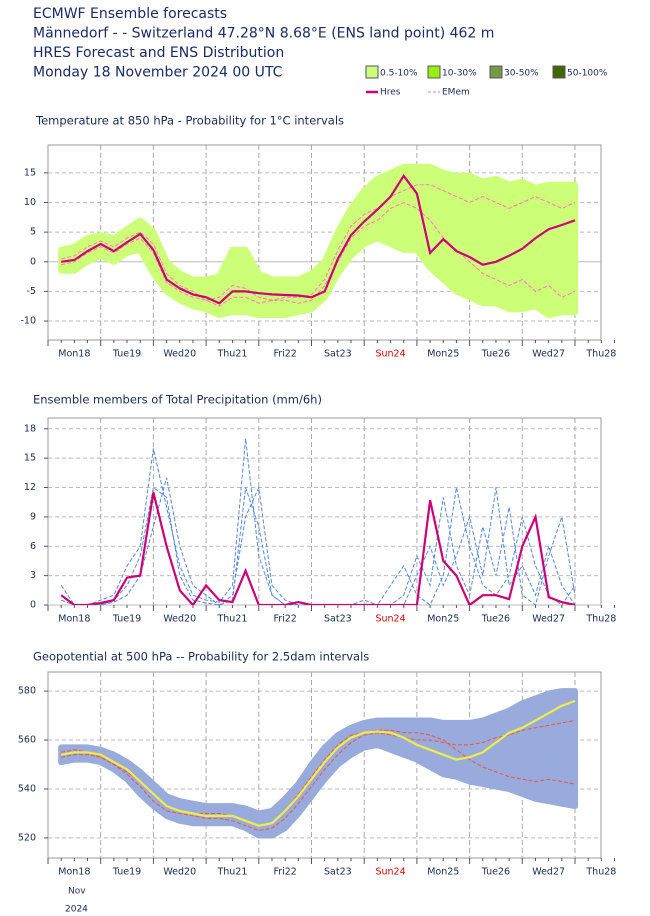 The width and height of the screenshot is (650, 916). What do you see at coordinates (587, 74) in the screenshot?
I see `legend-label: 50-100%` at bounding box center [587, 74].